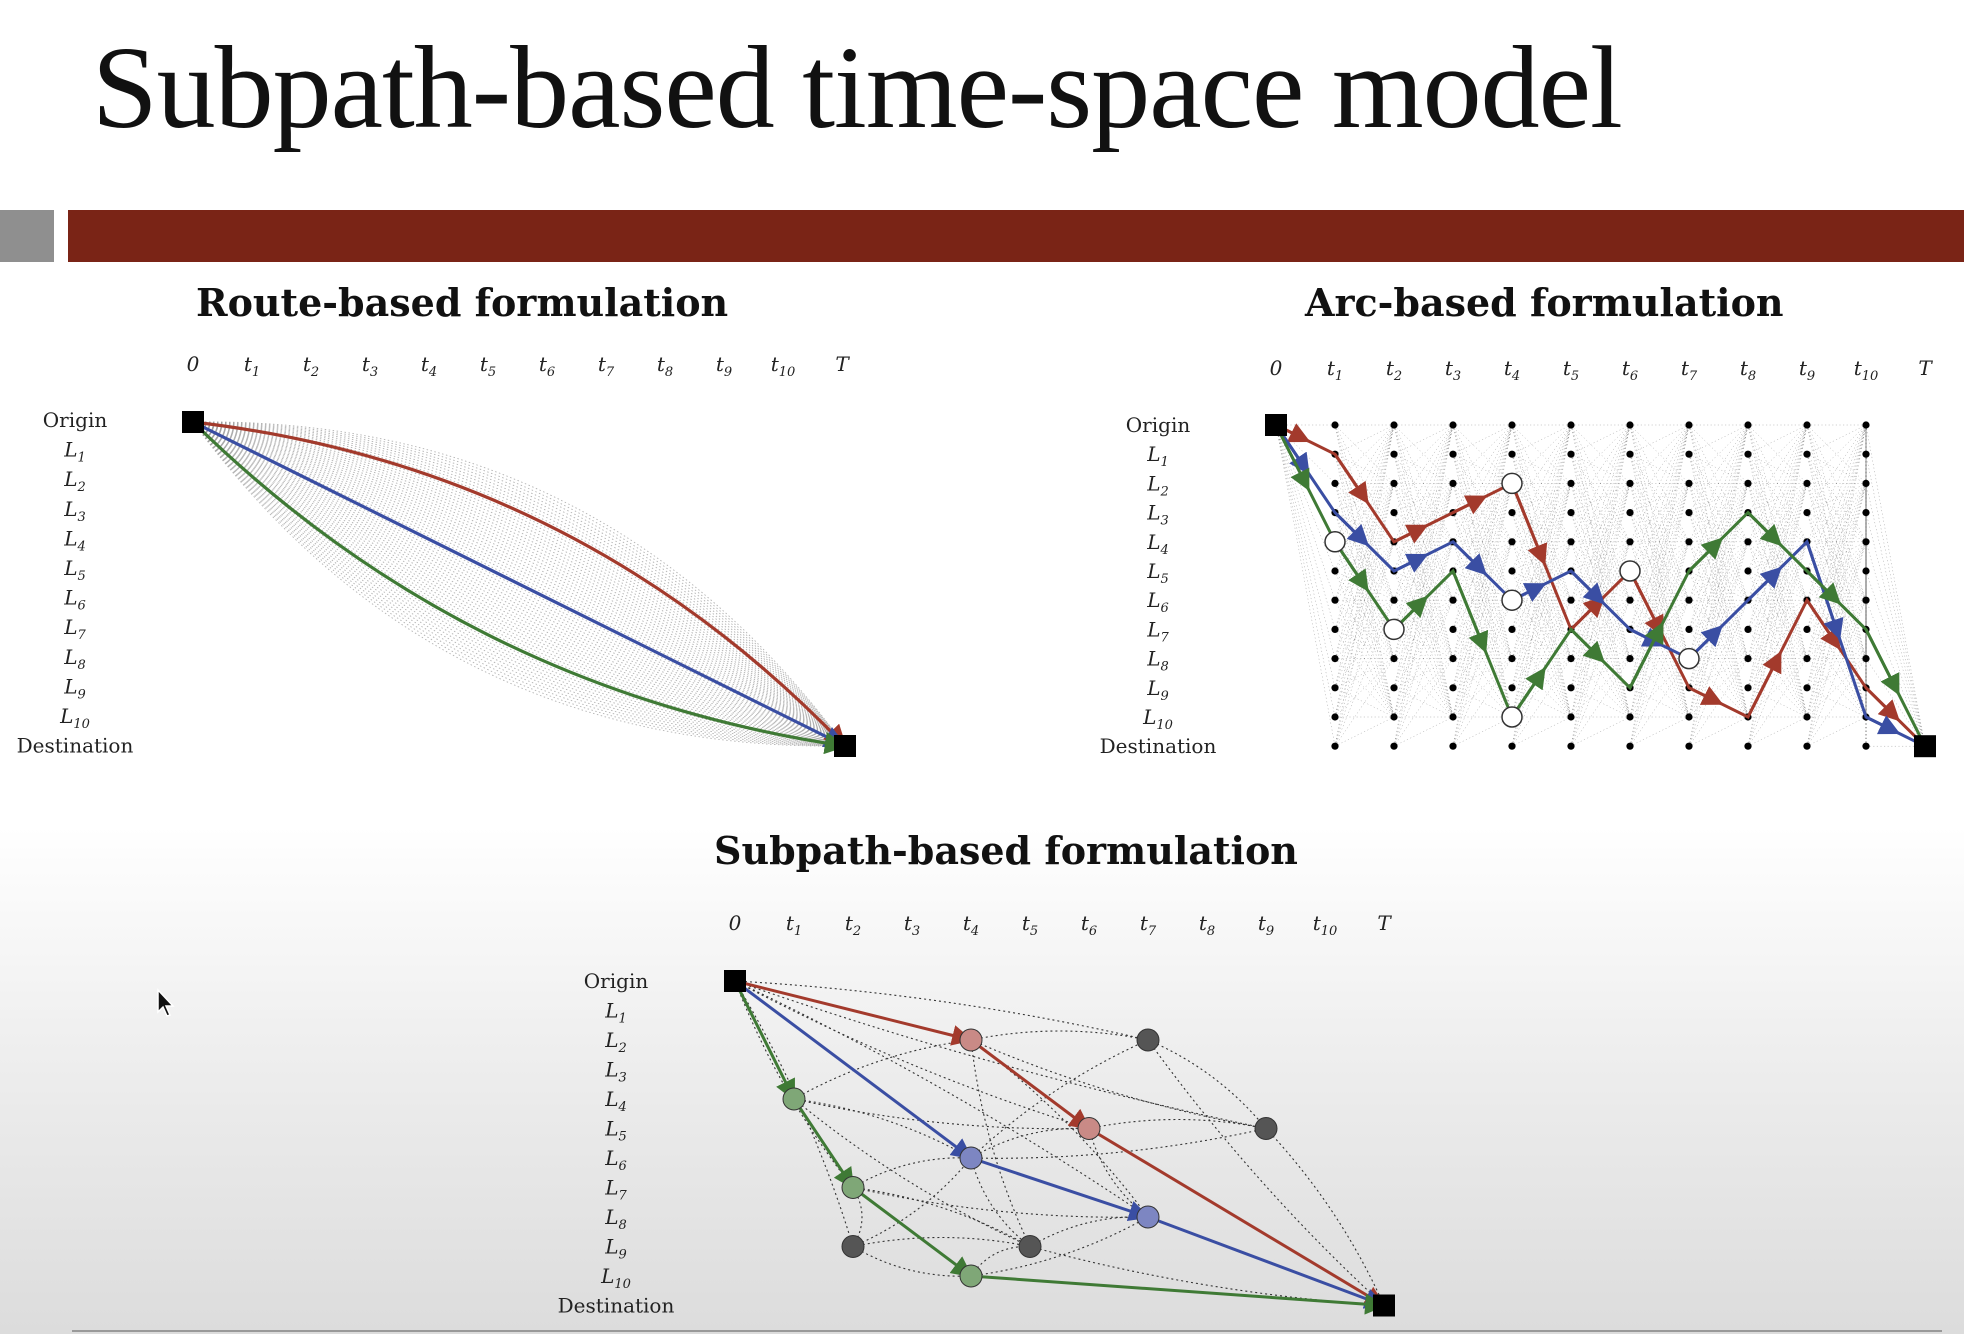  What do you see at coordinates (857, 87) in the screenshot?
I see `slide-title: Subpath-based time-space model` at bounding box center [857, 87].